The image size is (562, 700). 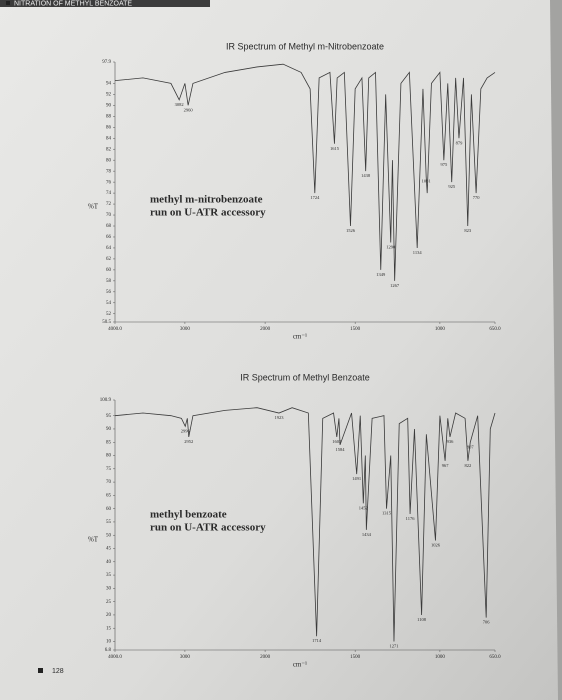 What do you see at coordinates (315, 197) in the screenshot?
I see `peak-label: 1724` at bounding box center [315, 197].